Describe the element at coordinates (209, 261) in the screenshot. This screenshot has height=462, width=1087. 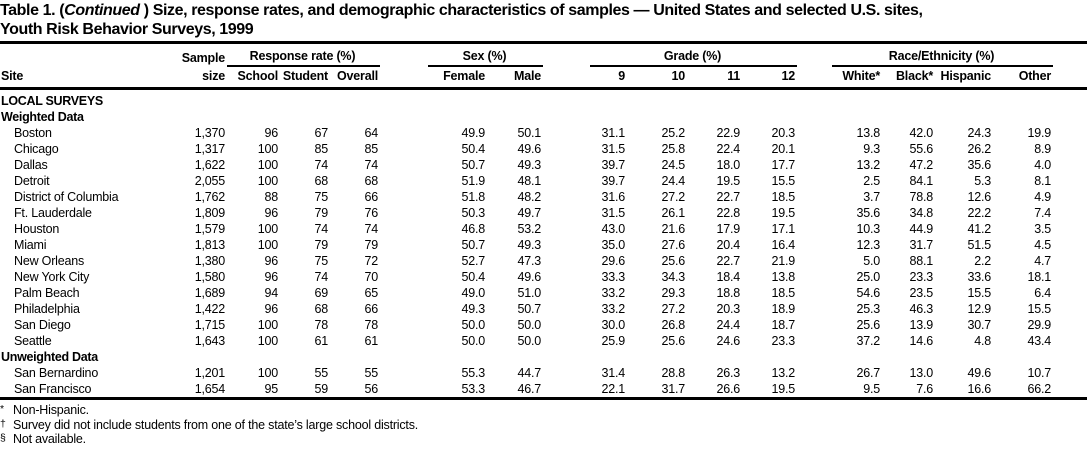
I see `value-cell: 1,380` at that location.